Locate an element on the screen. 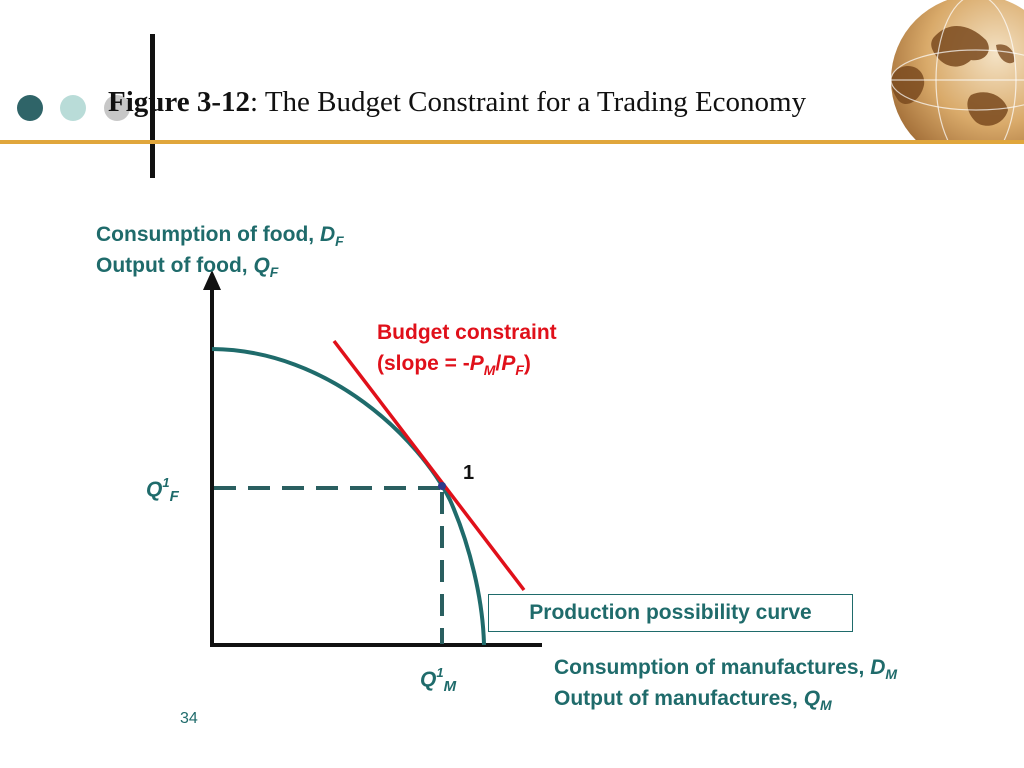 The height and width of the screenshot is (768, 1024). y-axis-label-consumption: Consumption of food, DF is located at coordinates (220, 236).